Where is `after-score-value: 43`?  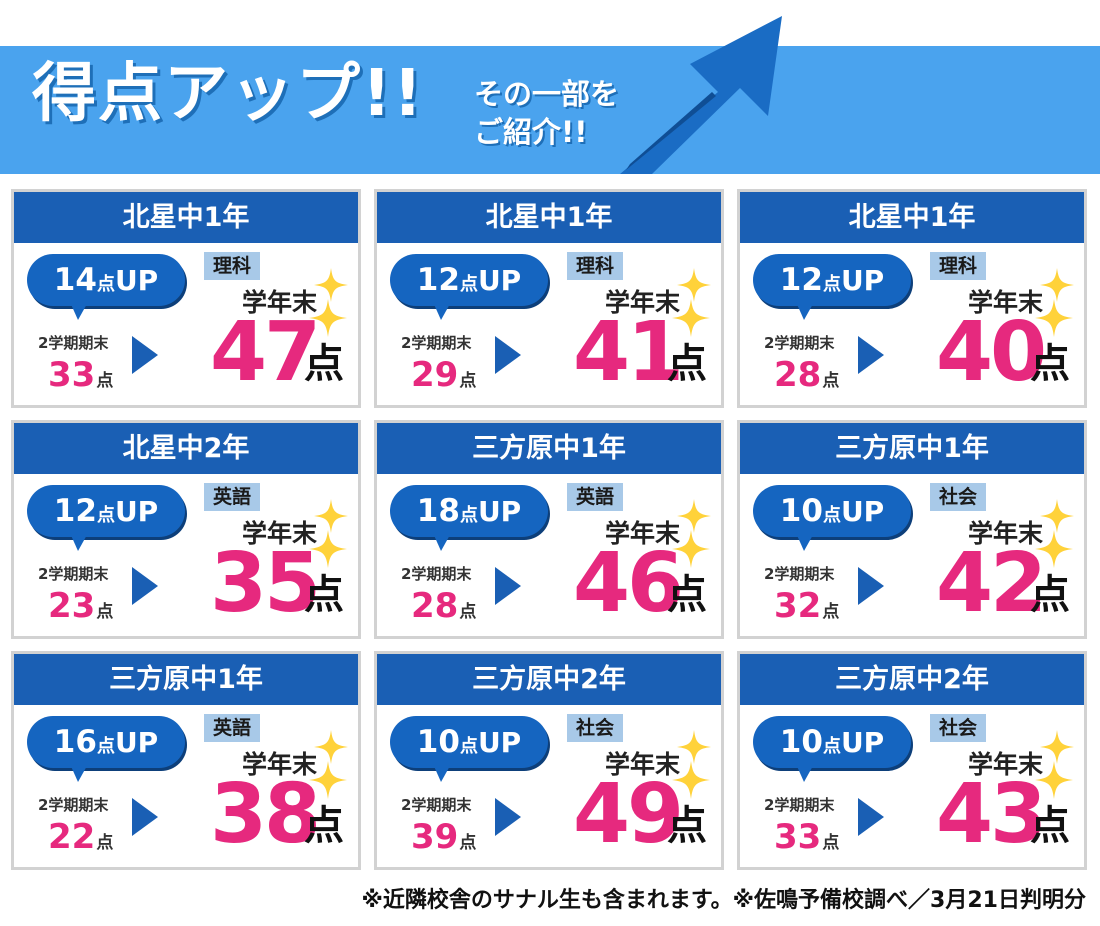 after-score-value: 43 is located at coordinates (991, 814).